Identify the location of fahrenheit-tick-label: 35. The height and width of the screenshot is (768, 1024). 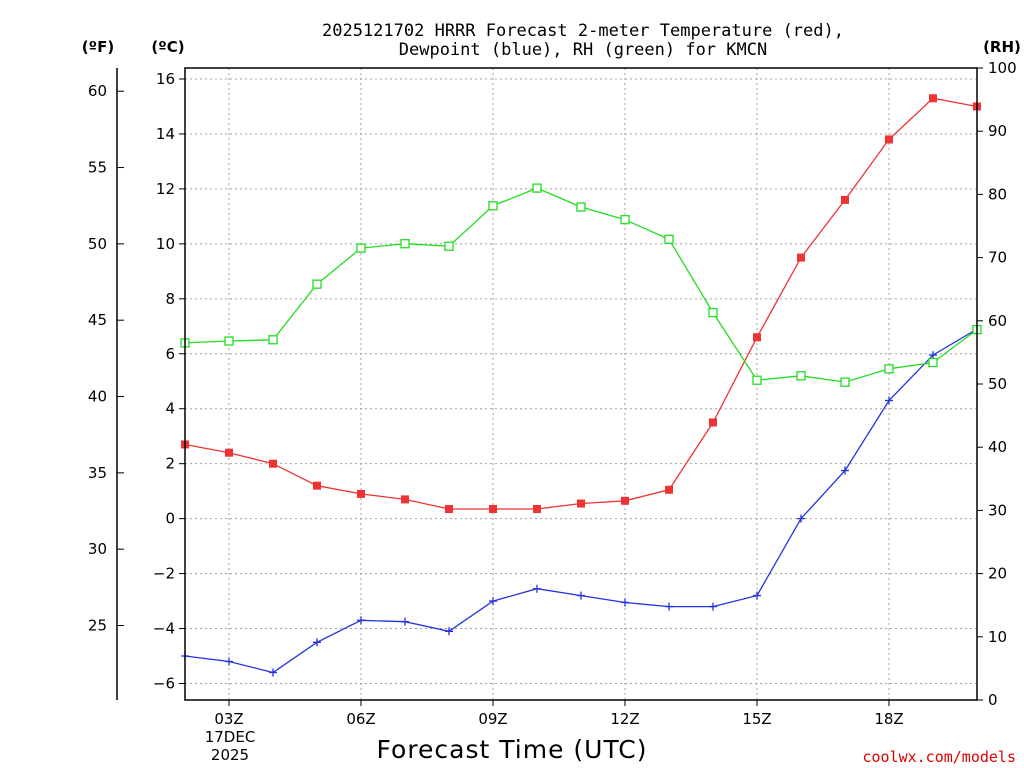
(97, 473).